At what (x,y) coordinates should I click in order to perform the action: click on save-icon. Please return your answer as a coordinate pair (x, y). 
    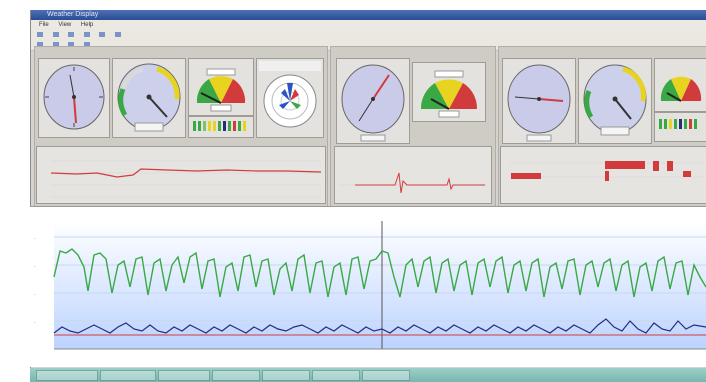
    Looking at the image, I should click on (55, 35).